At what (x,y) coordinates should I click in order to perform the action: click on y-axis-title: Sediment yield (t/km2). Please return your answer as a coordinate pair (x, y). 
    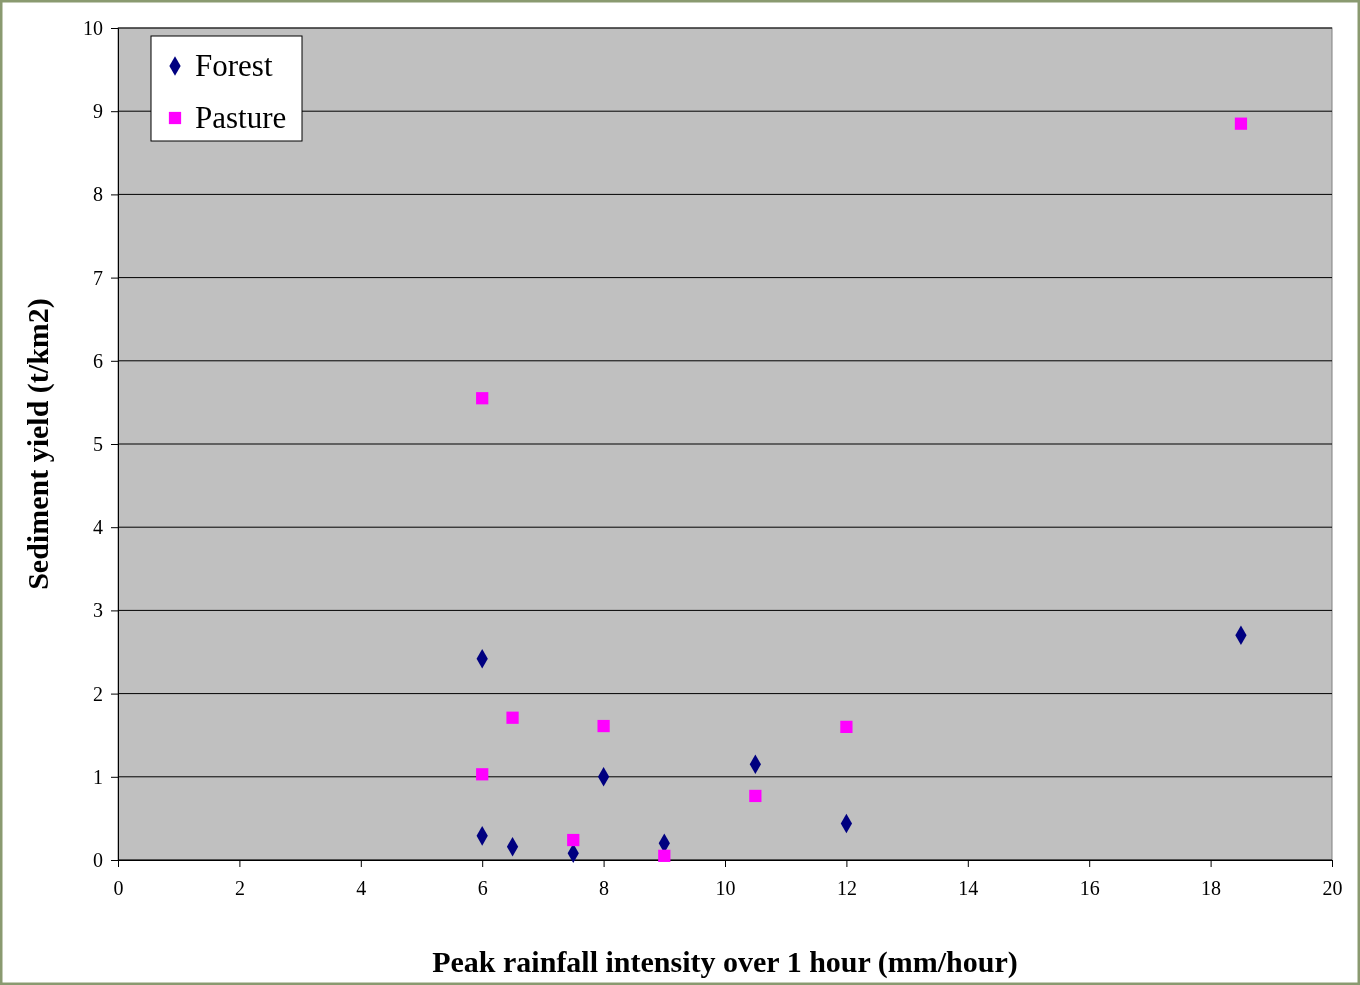
    Looking at the image, I should click on (38, 444).